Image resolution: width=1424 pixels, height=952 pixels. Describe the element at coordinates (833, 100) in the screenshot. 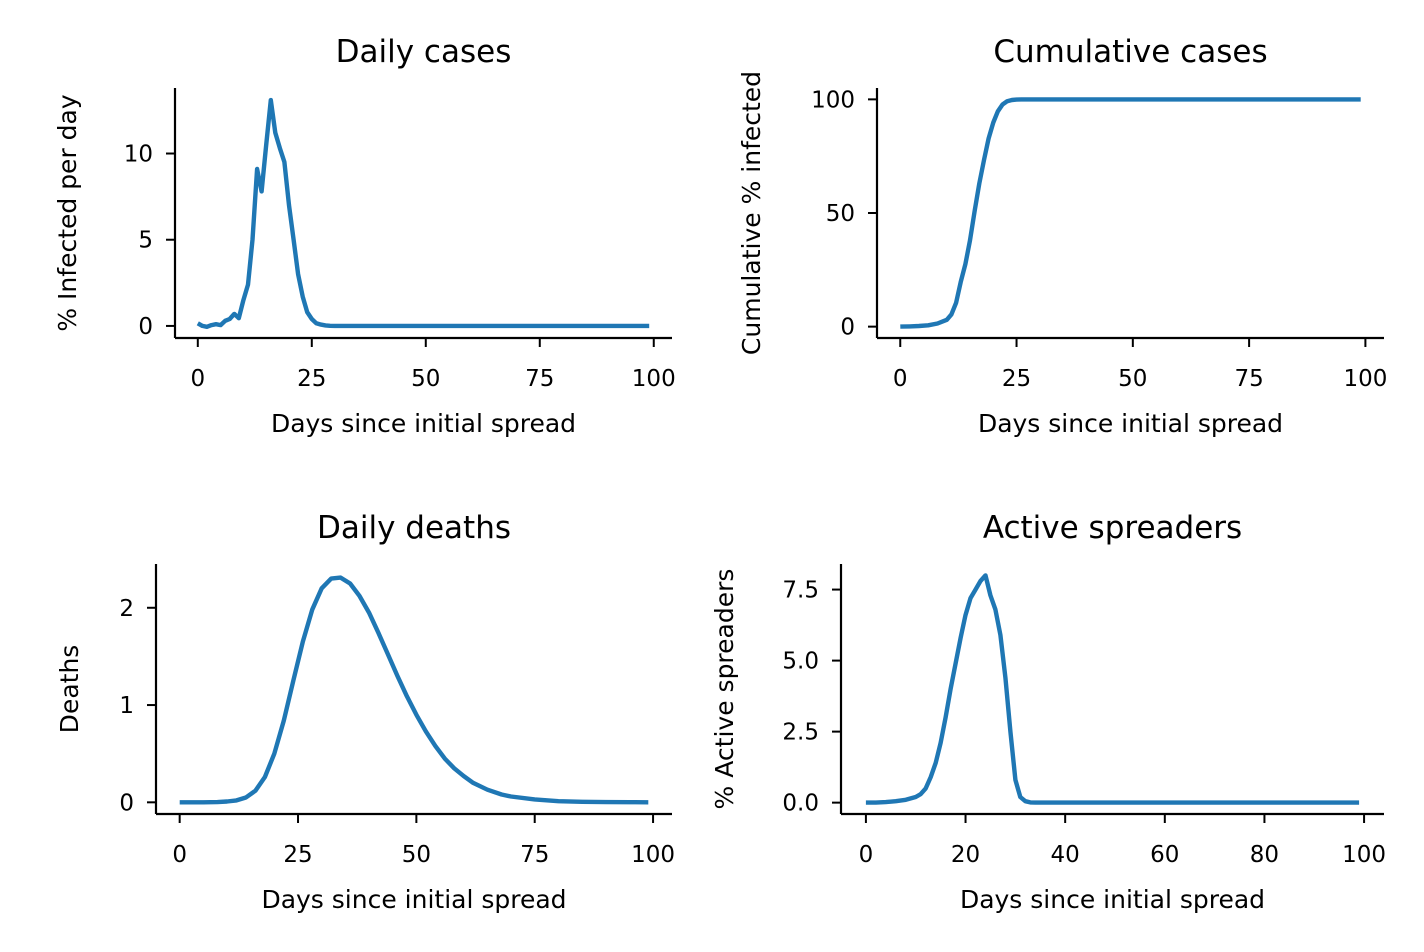

I see `y-tick-label: 100` at that location.